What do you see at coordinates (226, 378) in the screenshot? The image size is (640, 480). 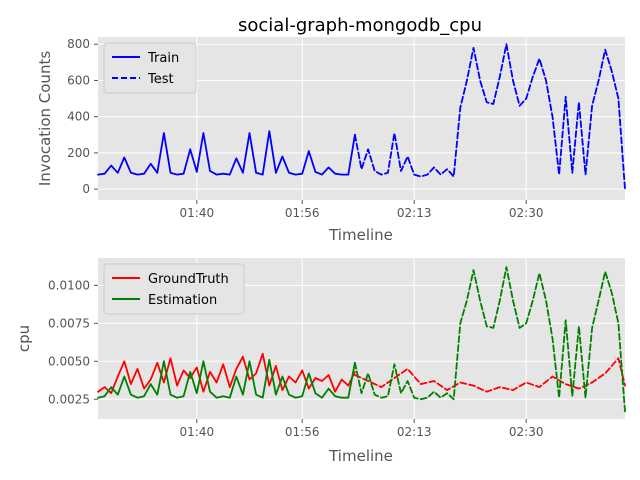 I see `estimation-series-line` at bounding box center [226, 378].